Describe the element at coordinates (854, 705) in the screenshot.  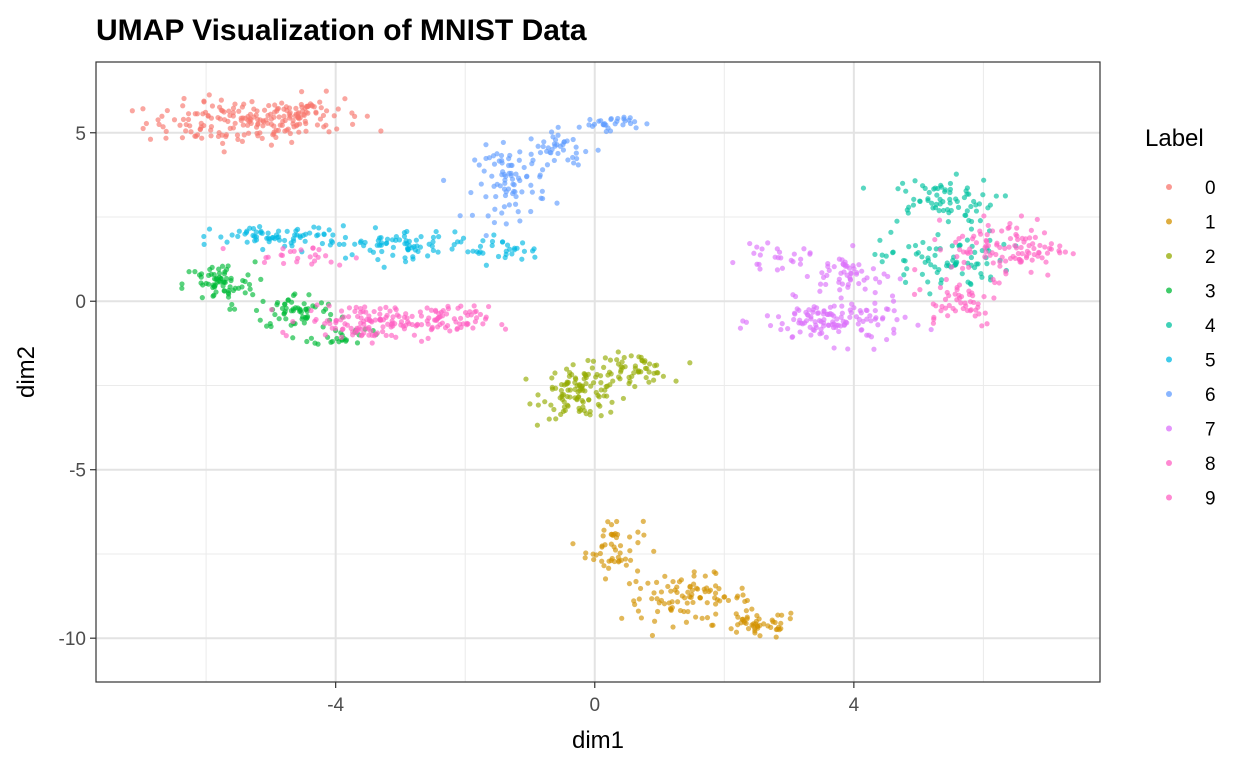
I see `x-tick-label: 4` at that location.